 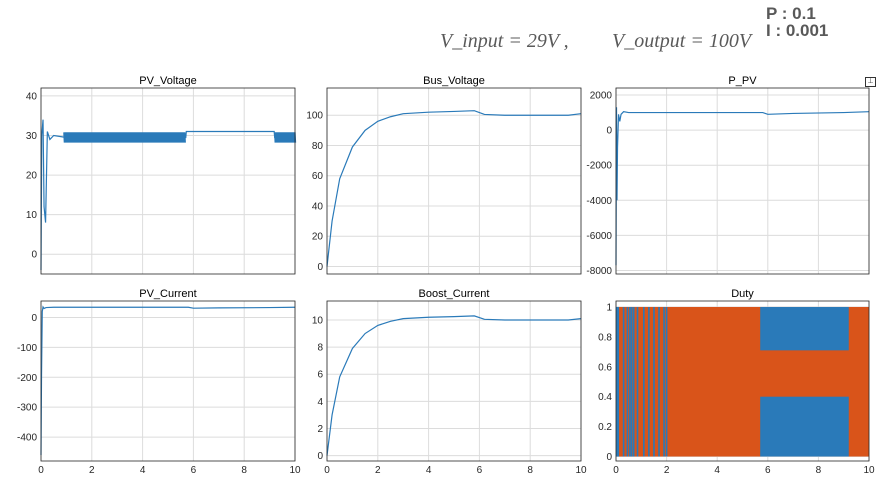 What do you see at coordinates (599, 201) in the screenshot?
I see `y-tick-label: -4000` at bounding box center [599, 201].